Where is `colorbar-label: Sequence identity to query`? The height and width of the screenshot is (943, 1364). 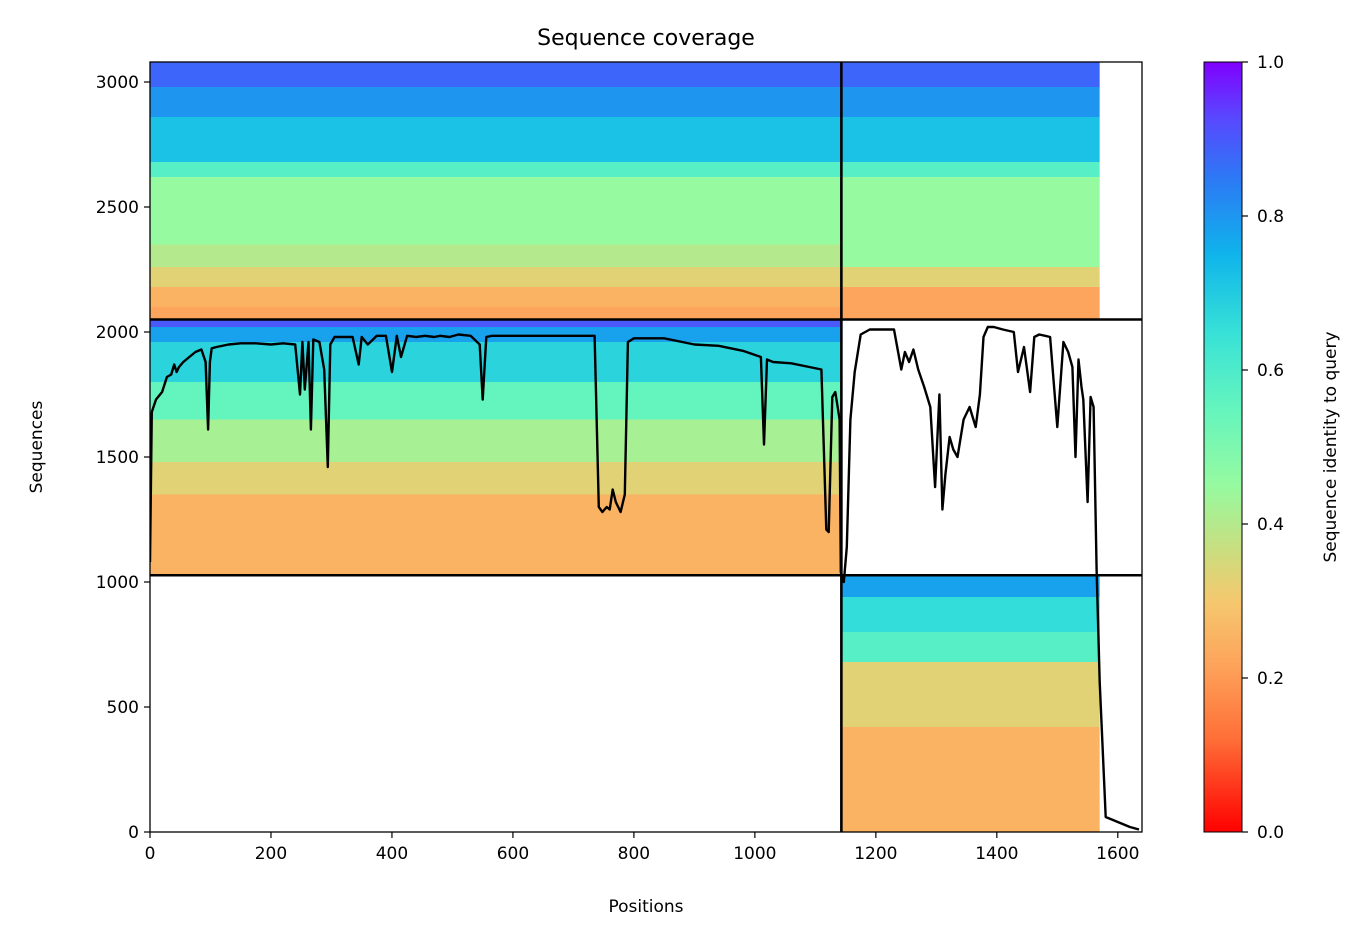
colorbar-label: Sequence identity to query is located at coordinates (1331, 446).